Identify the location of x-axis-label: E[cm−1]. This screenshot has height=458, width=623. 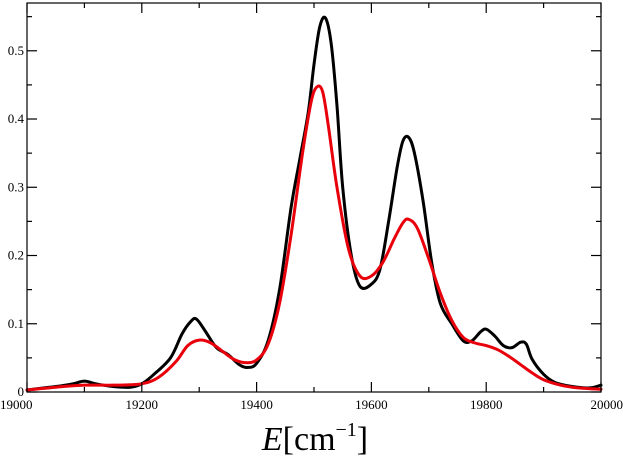
(314, 438).